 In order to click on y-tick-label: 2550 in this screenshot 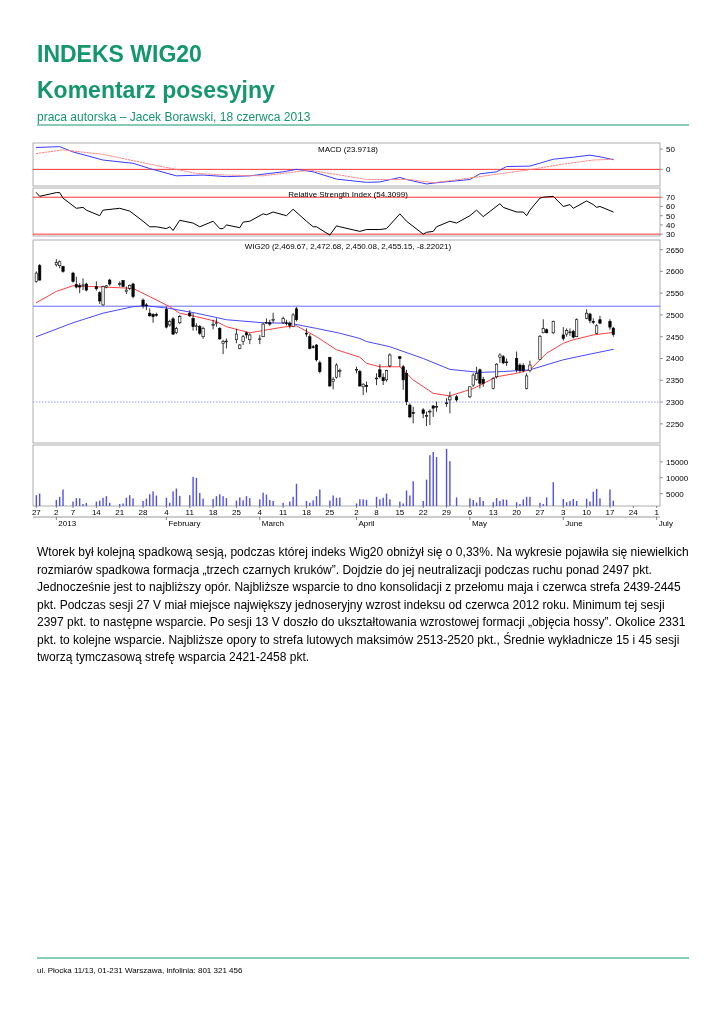, I will do `click(675, 294)`.